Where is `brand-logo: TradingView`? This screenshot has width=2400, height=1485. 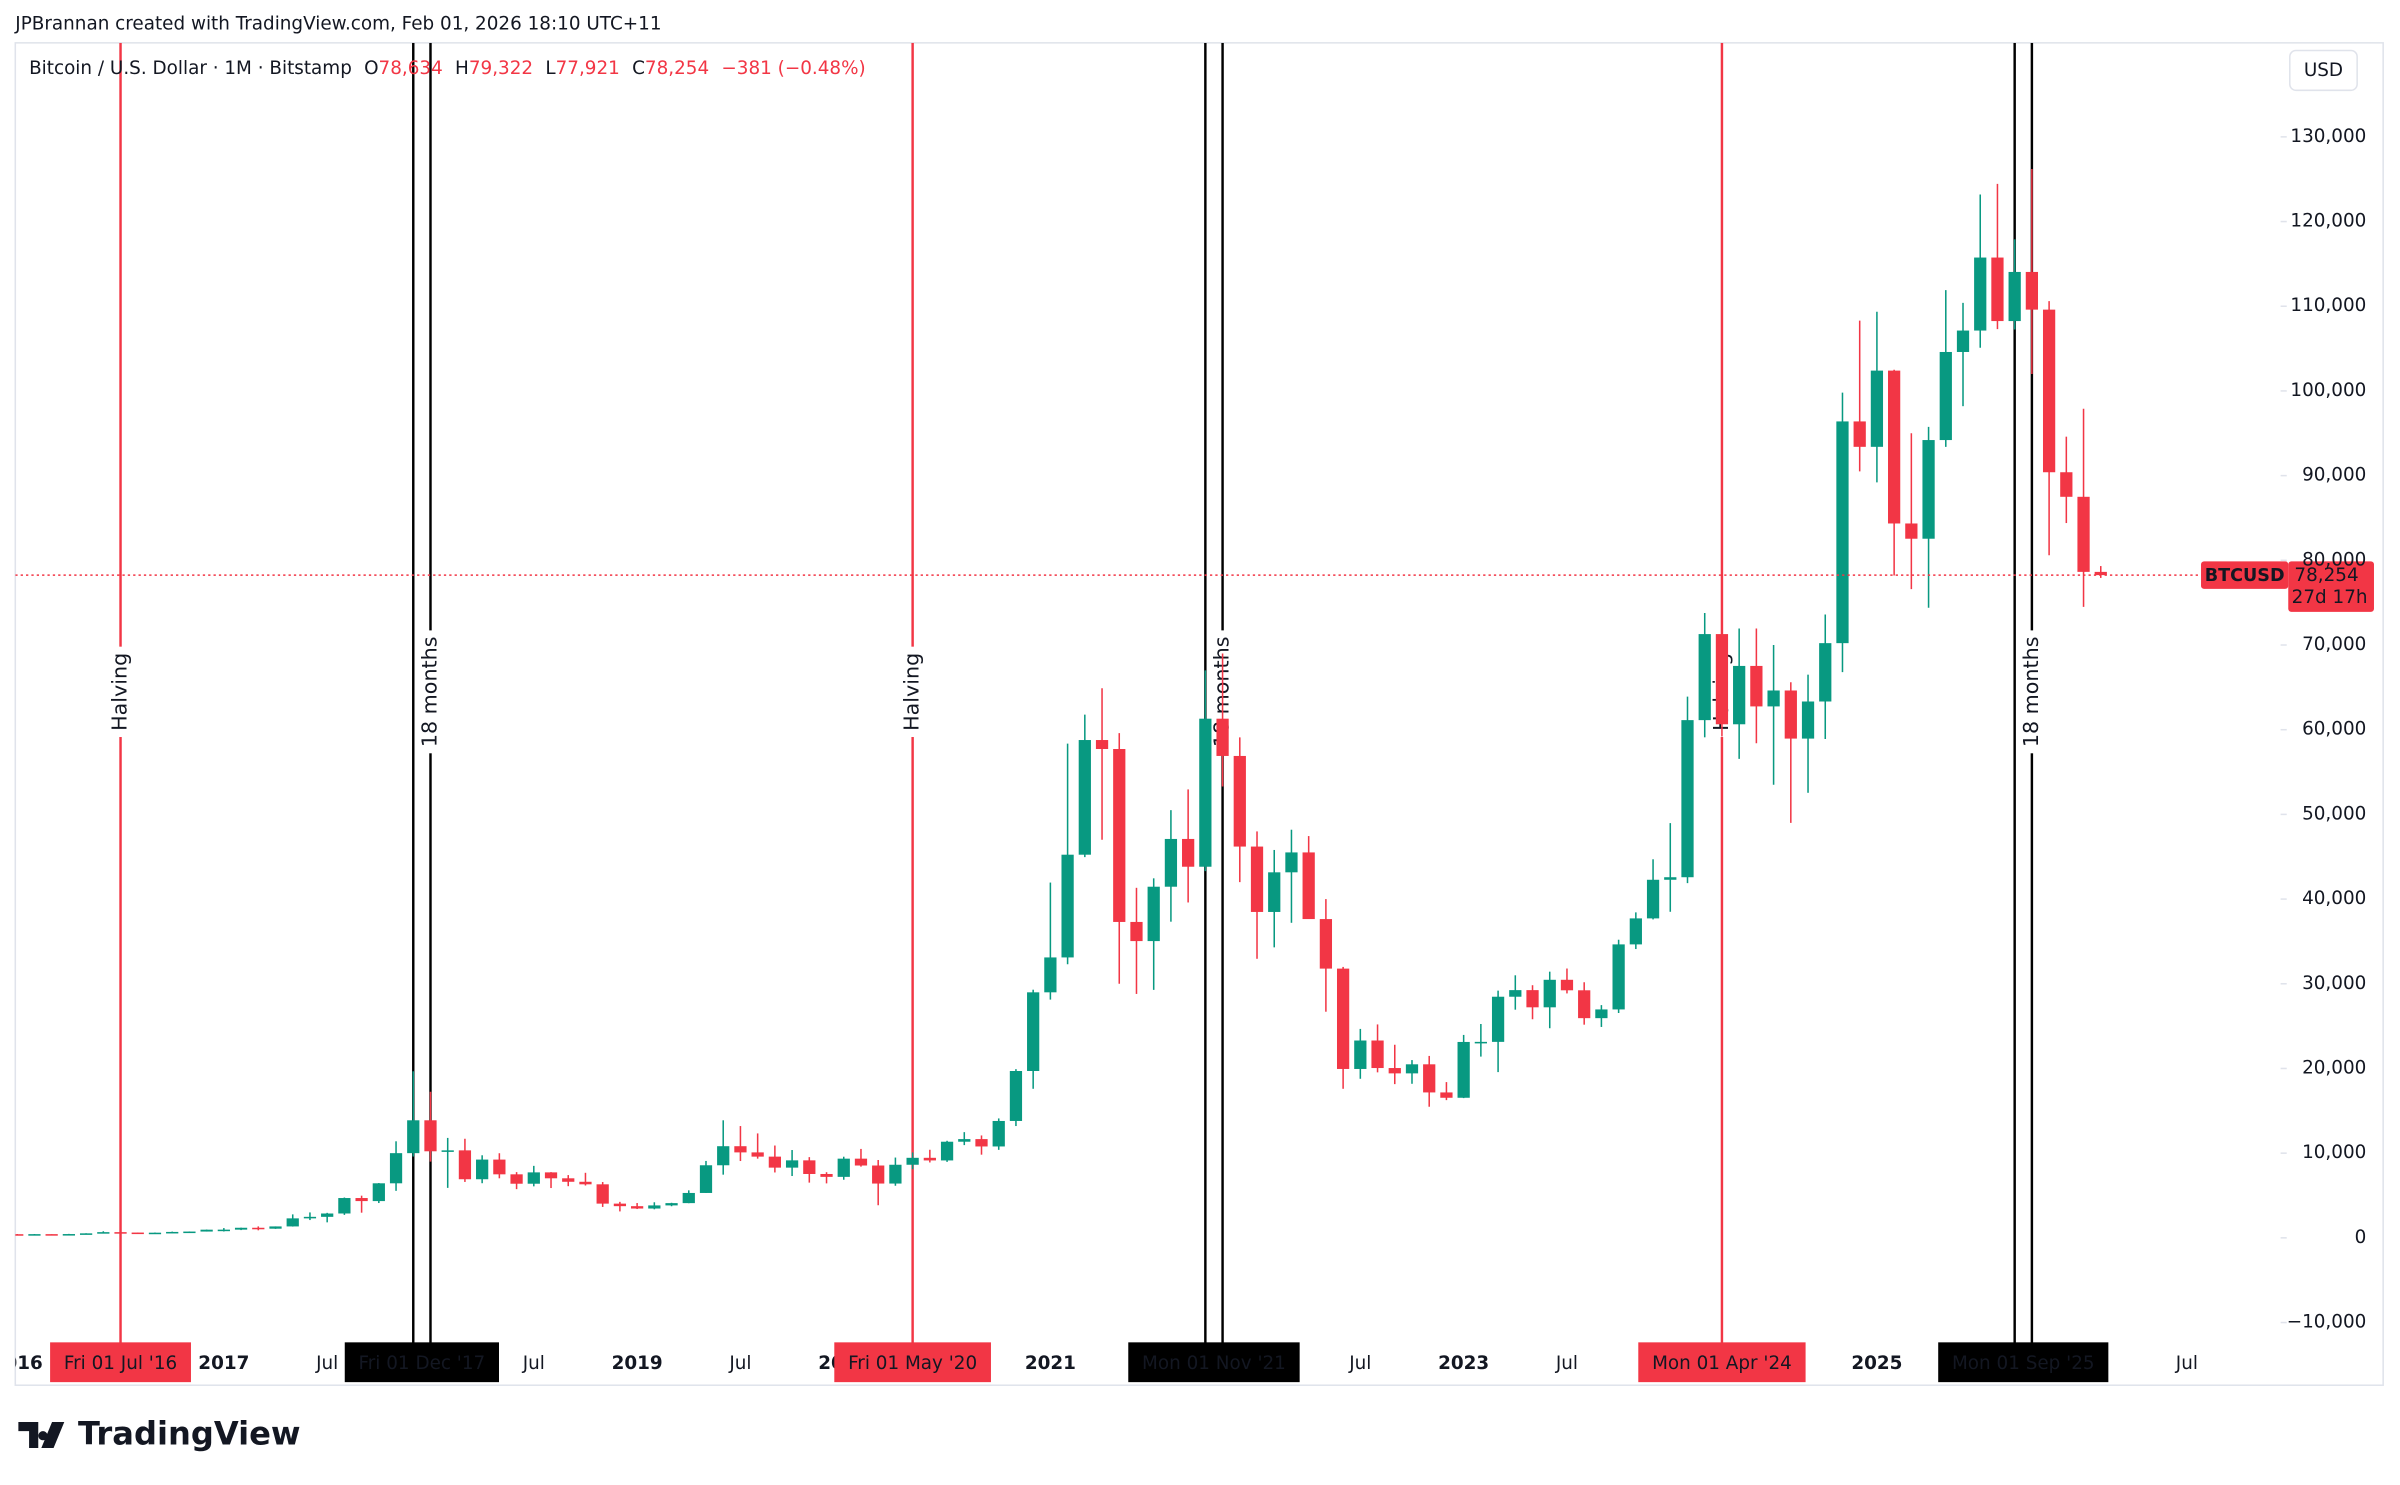
brand-logo: TradingView is located at coordinates (159, 1434).